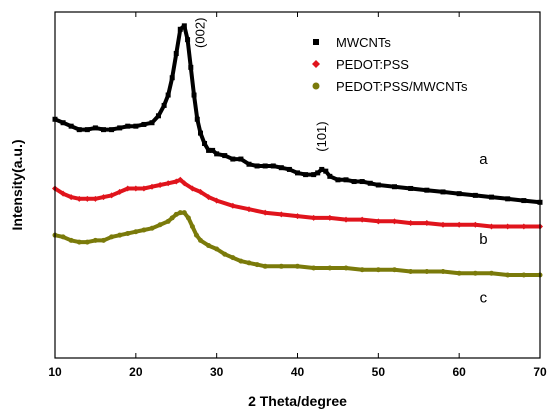 This screenshot has width=550, height=417. I want to click on x-tick-label: 30, so click(217, 372).